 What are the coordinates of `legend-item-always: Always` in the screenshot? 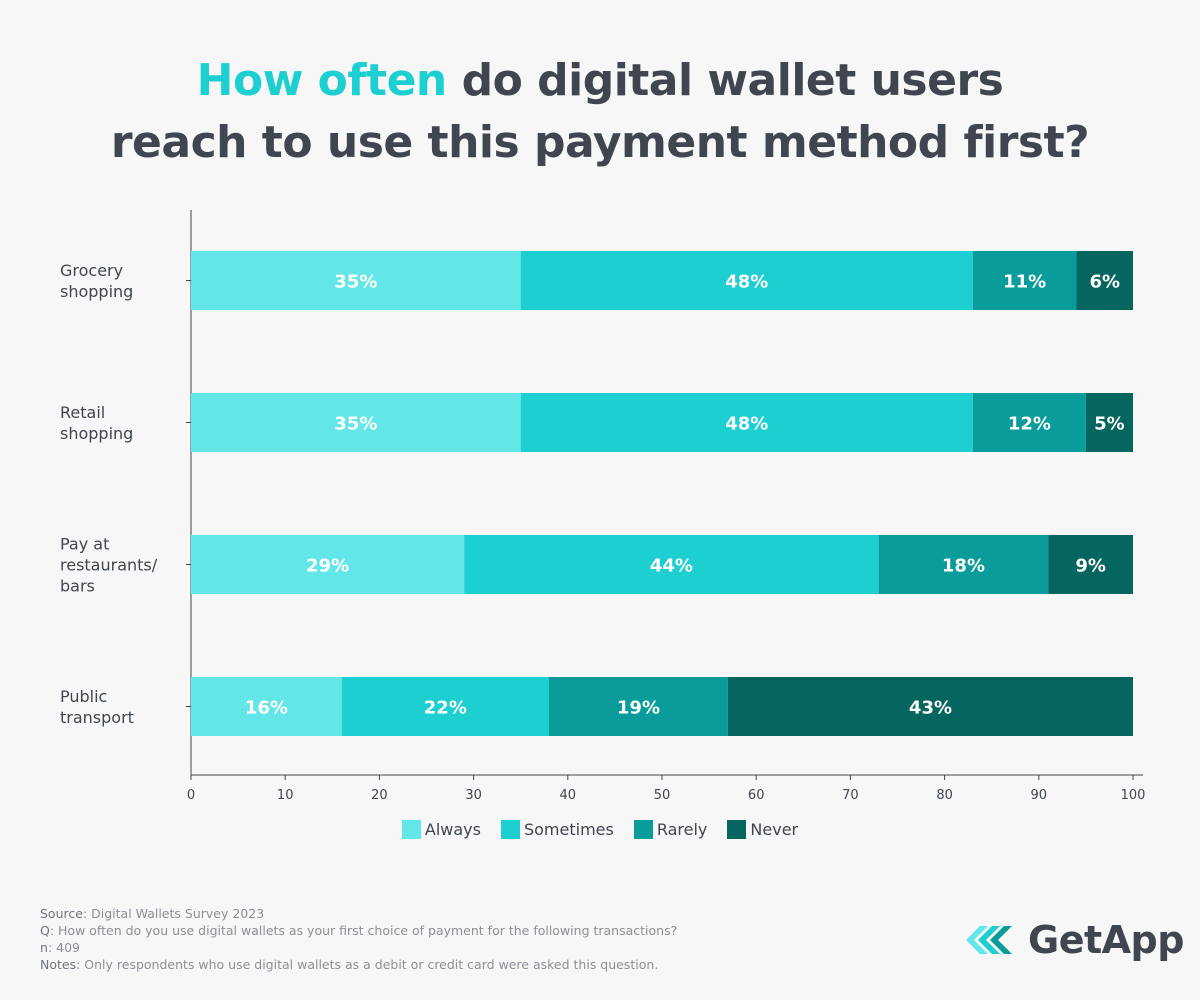 It's located at (441, 829).